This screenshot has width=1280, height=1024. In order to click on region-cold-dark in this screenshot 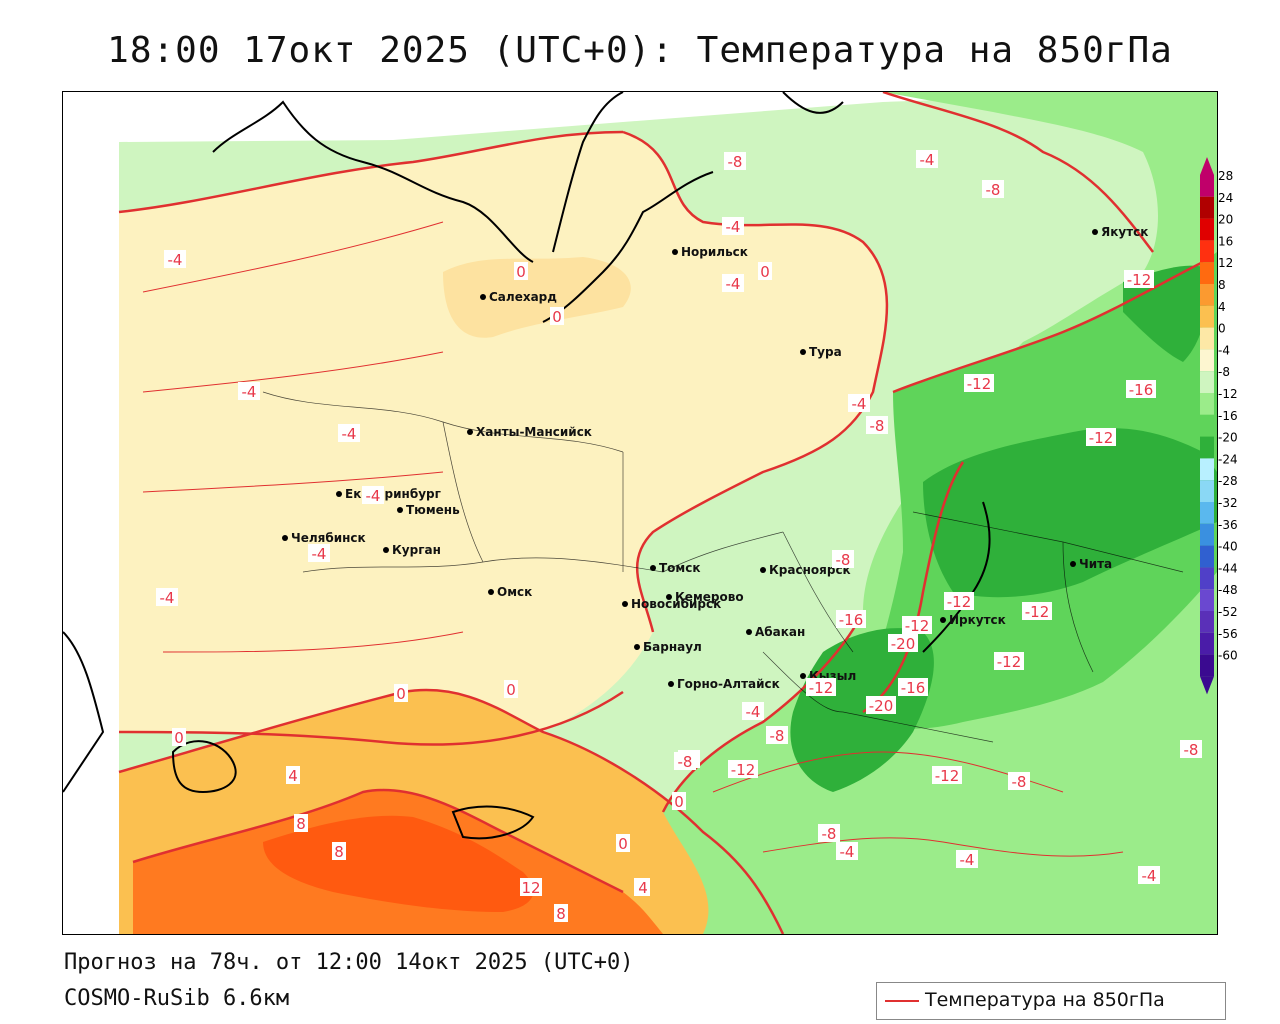, I will do `click(1165, 313)`.